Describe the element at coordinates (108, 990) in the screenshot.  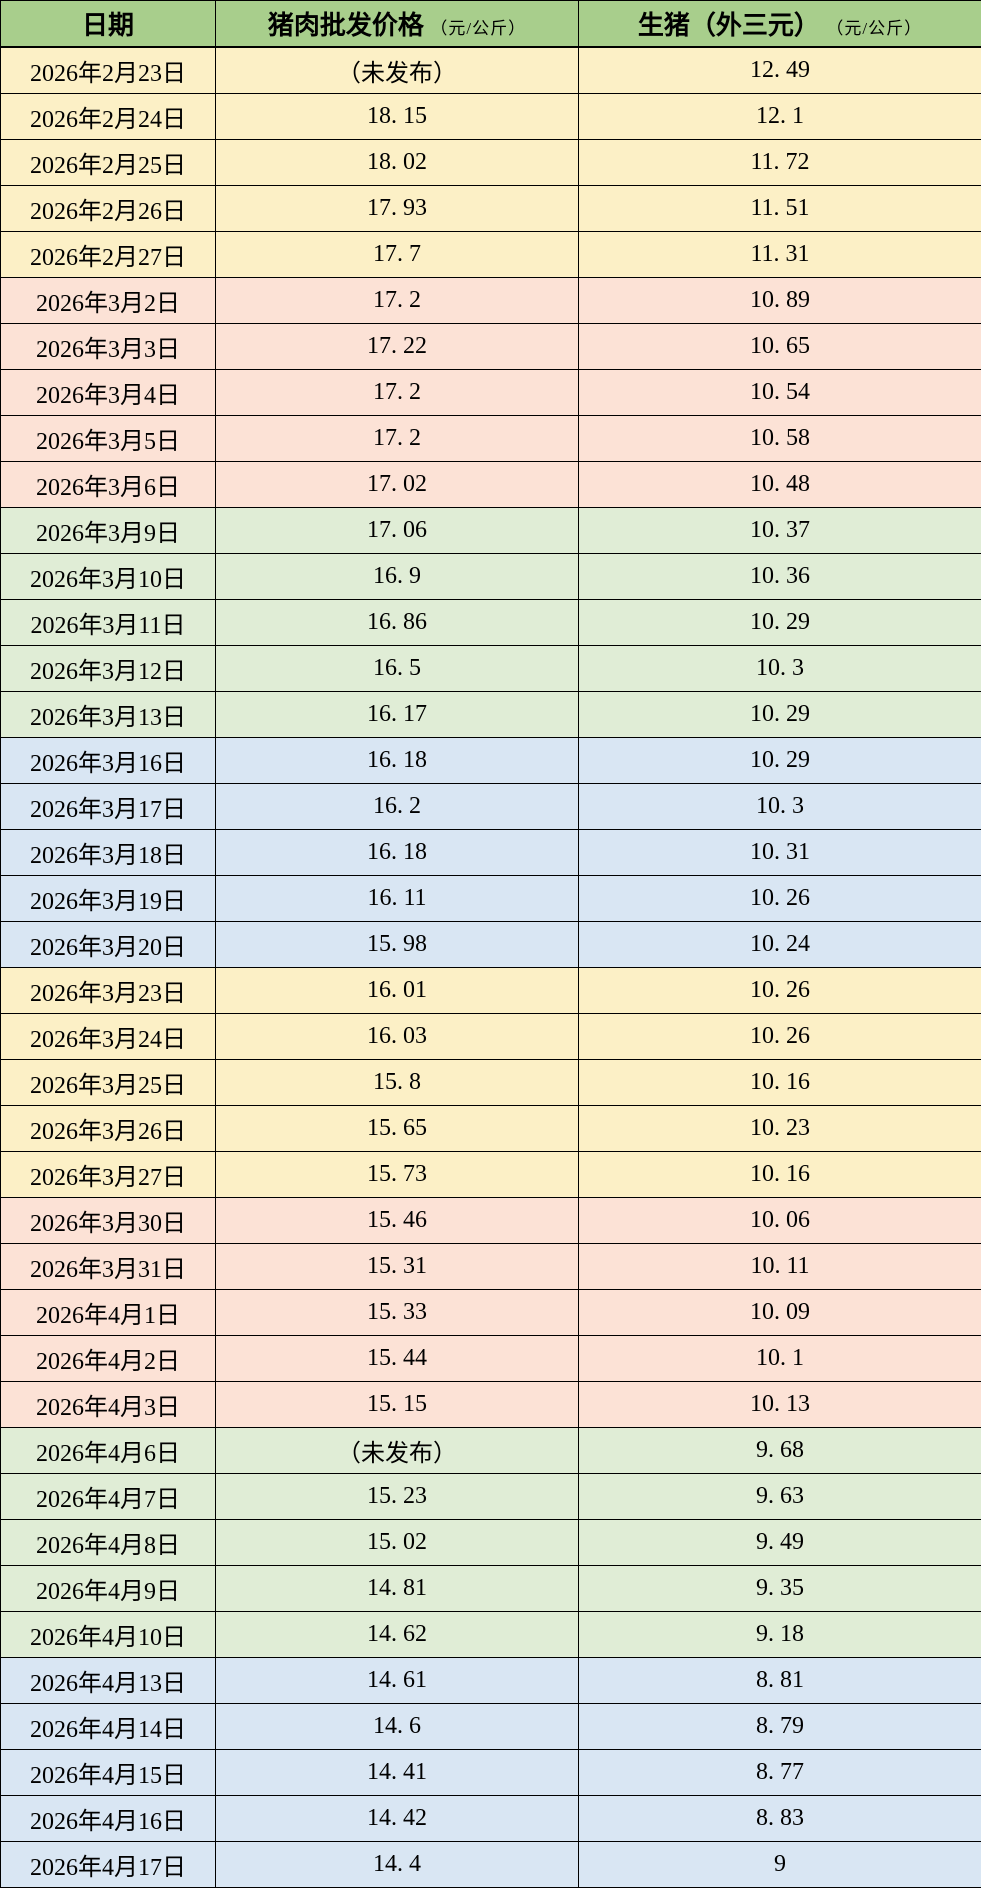
I see `date-cell: 2026年3月23日` at that location.